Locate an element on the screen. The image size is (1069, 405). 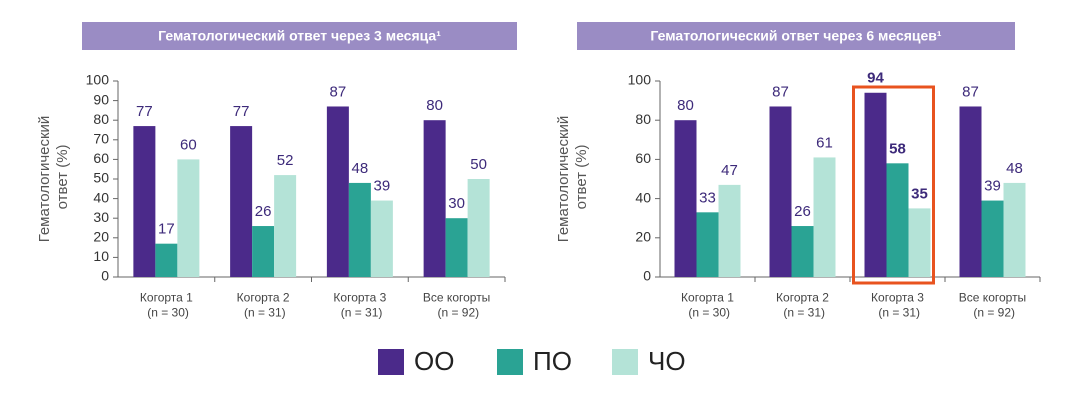
chart-title: Гематологический ответ через 6 месяцев¹ is located at coordinates (796, 36).